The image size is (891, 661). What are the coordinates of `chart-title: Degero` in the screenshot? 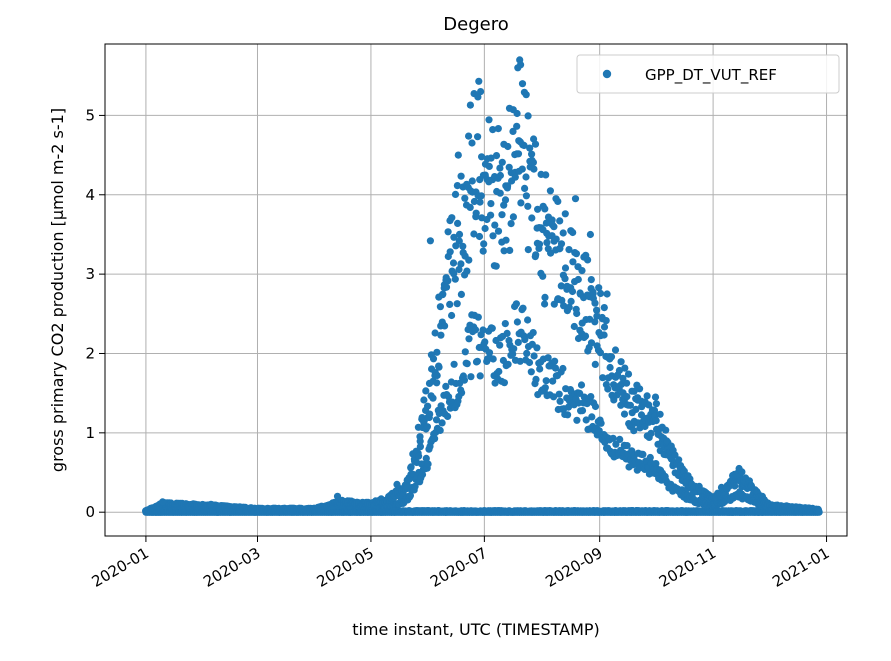 It's located at (475, 24).